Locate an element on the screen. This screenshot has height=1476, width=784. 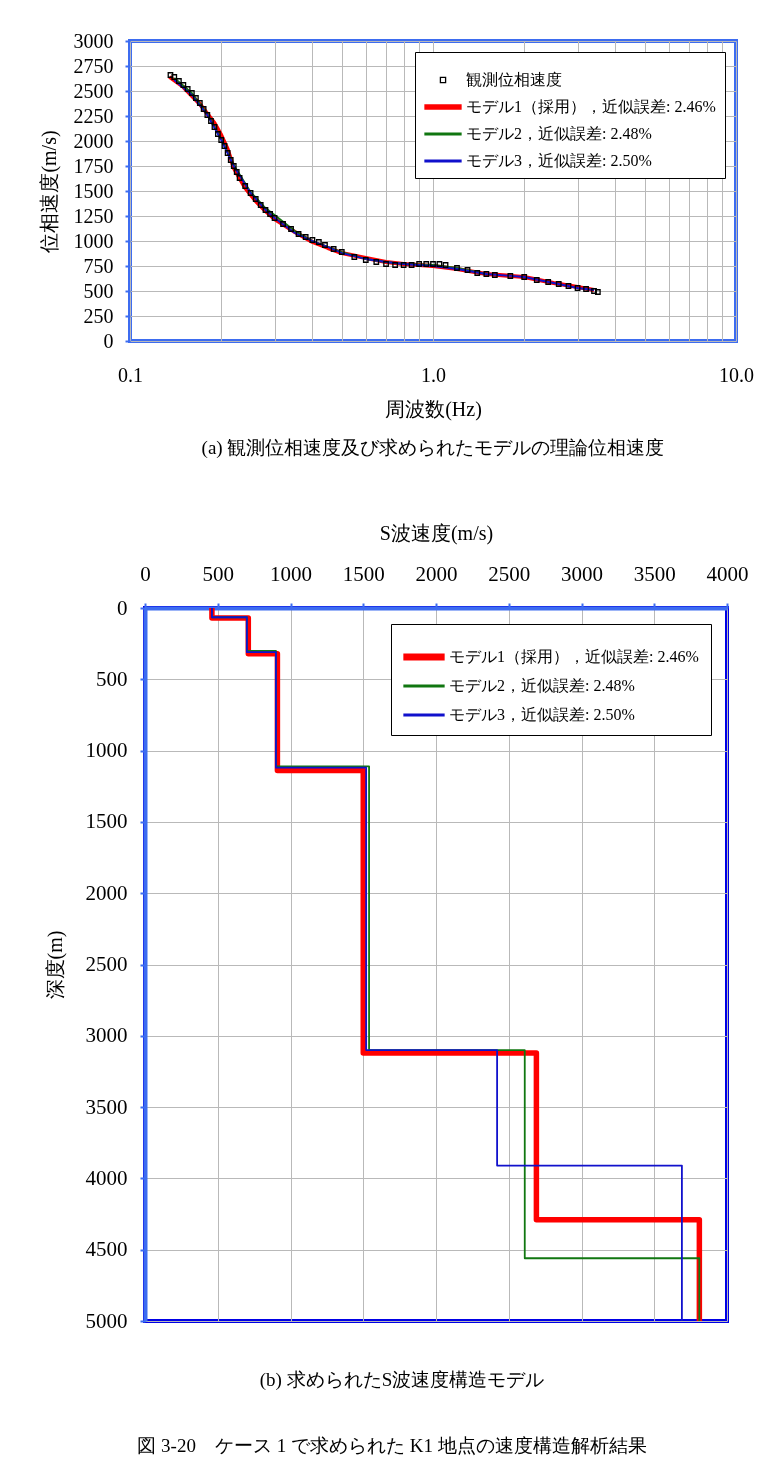
legend-label: 観測位相速度 is located at coordinates (514, 79).